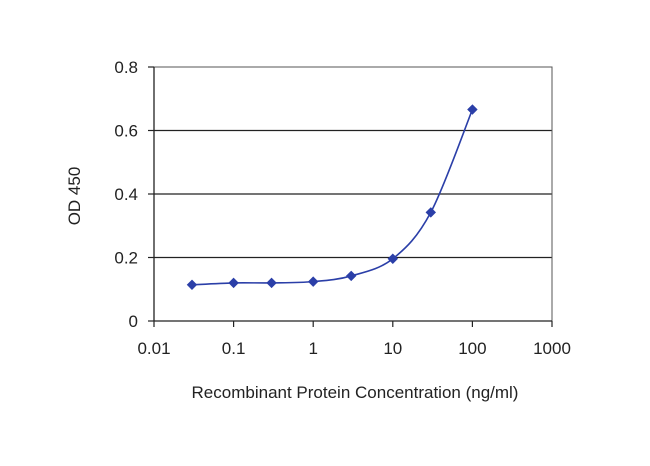 This screenshot has height=466, width=650. Describe the element at coordinates (126, 67) in the screenshot. I see `y-tick-label: 0.8` at that location.